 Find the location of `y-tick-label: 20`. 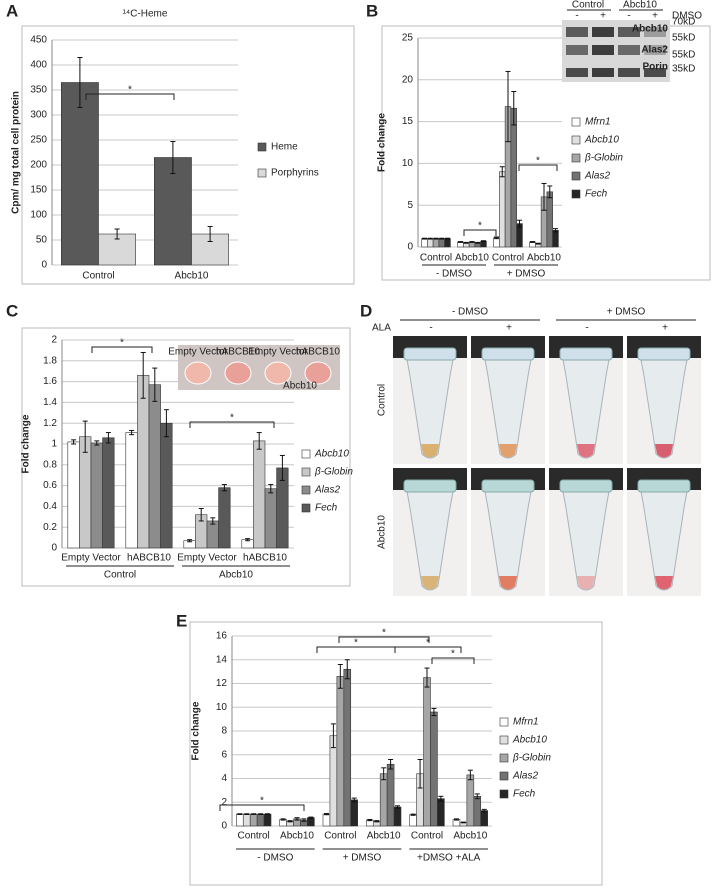

y-tick-label: 20 is located at coordinates (408, 79).